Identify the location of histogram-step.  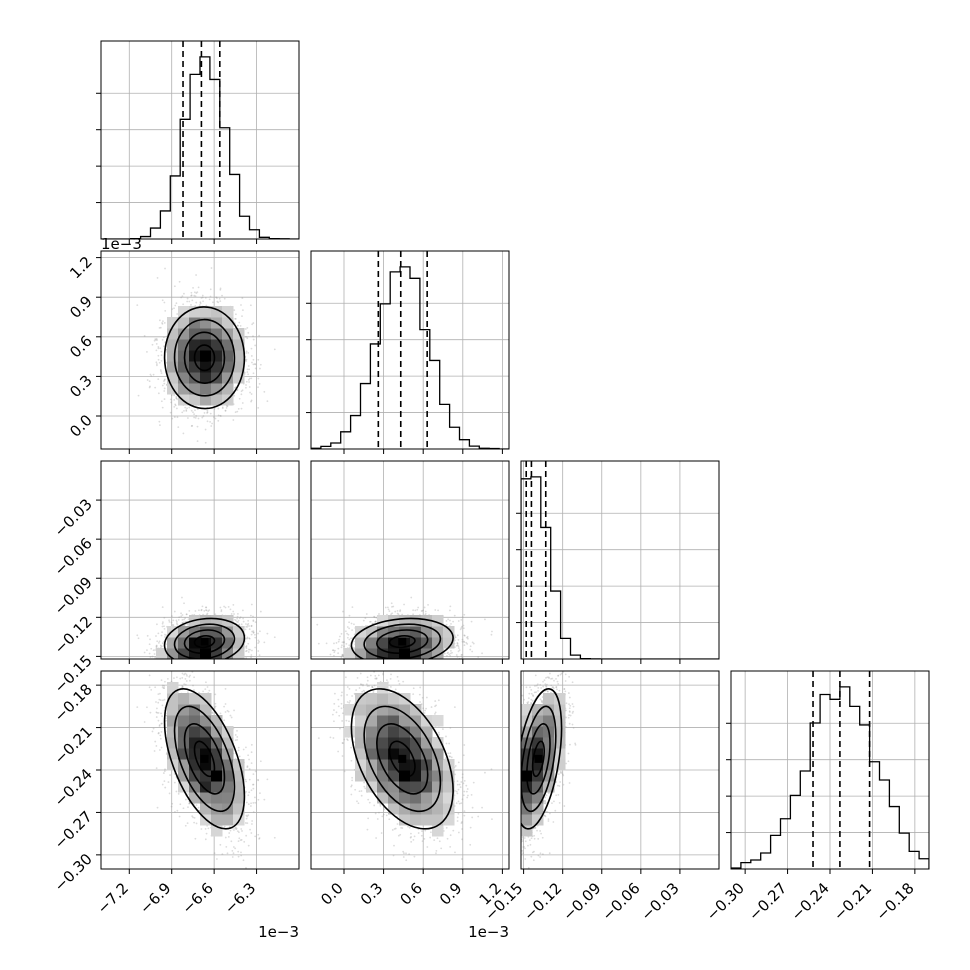
(410, 357).